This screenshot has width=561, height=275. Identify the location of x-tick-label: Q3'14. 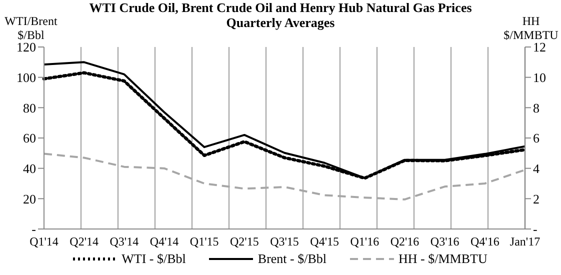
(124, 241).